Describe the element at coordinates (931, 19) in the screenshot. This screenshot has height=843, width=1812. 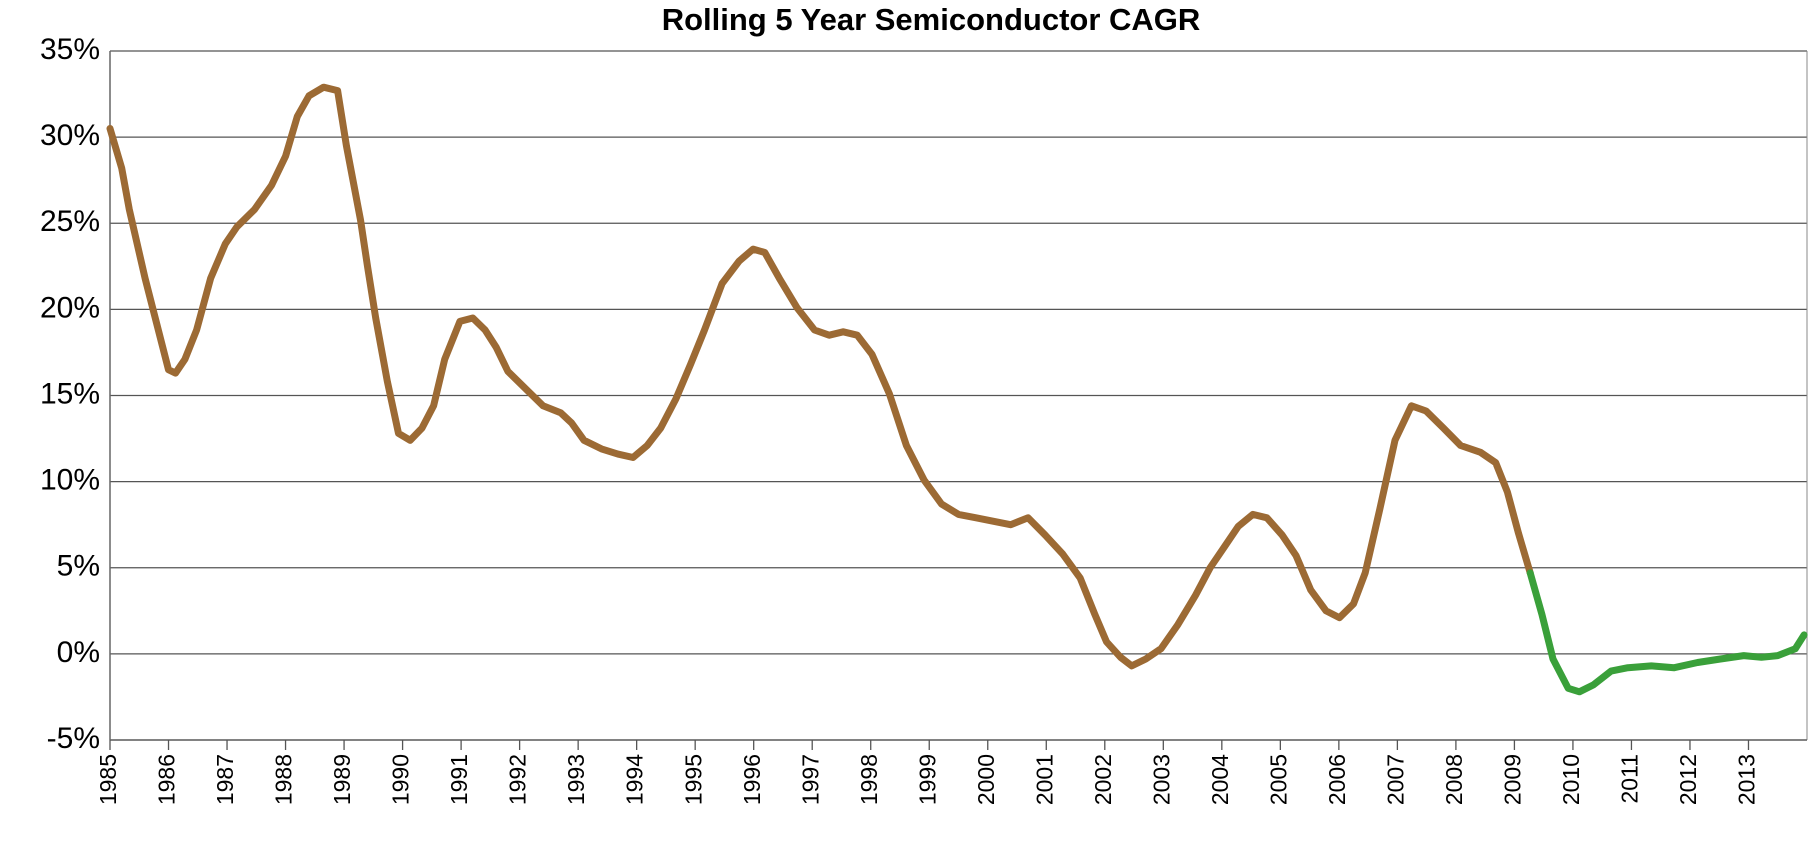
I see `chart-title: Rolling 5 Year Semiconductor CAGR` at that location.